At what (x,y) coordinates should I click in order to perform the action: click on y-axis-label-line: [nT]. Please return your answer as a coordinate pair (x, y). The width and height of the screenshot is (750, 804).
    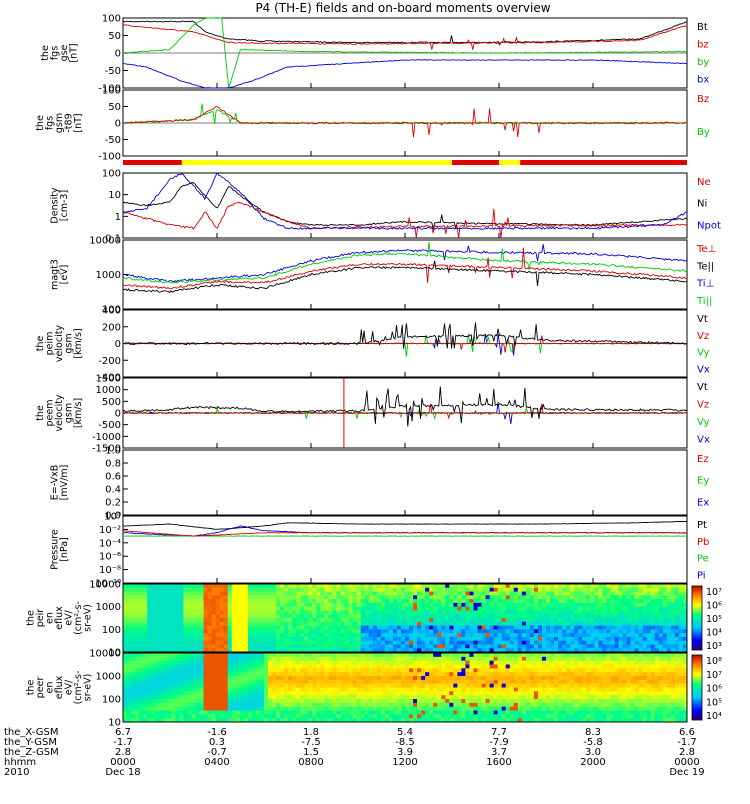
    Looking at the image, I should click on (78, 122).